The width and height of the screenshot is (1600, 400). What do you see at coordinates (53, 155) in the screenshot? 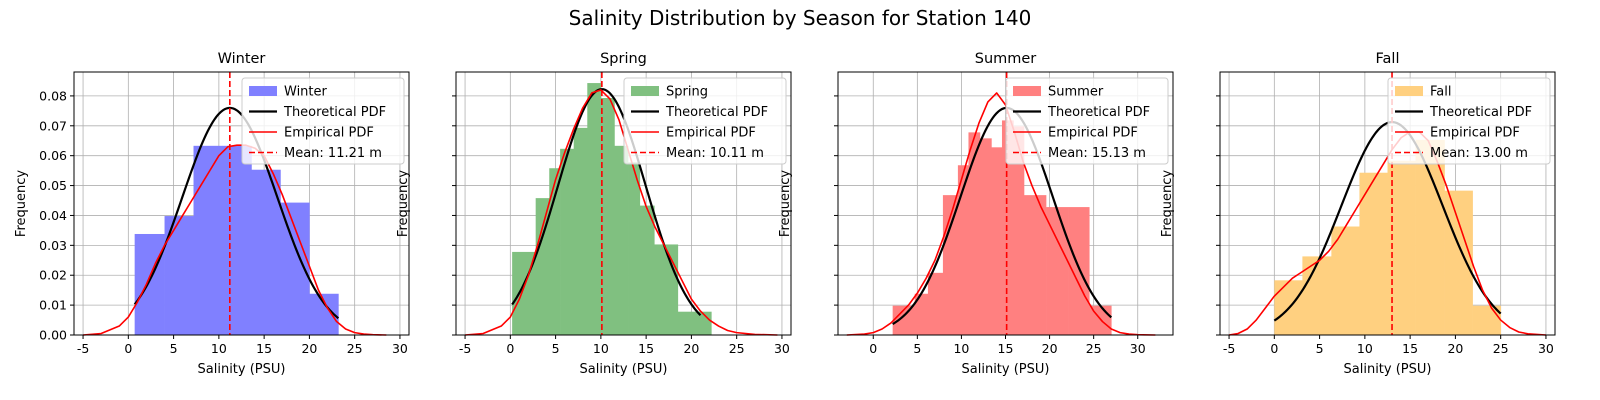
I see `y-tick-label: 0.06` at bounding box center [53, 155].